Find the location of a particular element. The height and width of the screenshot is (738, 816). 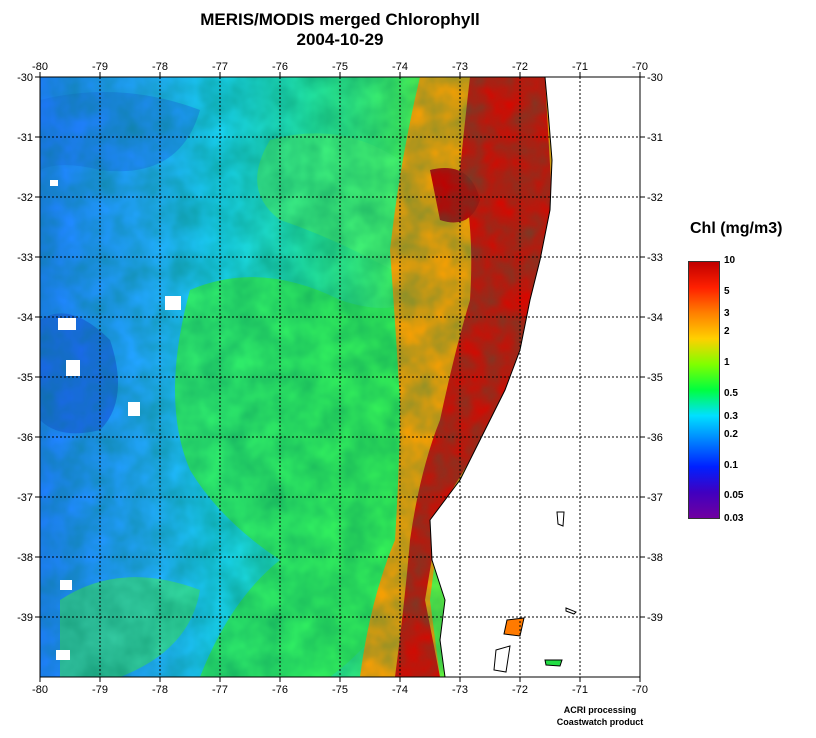

x-tick-label-bottom: -71 is located at coordinates (580, 690).